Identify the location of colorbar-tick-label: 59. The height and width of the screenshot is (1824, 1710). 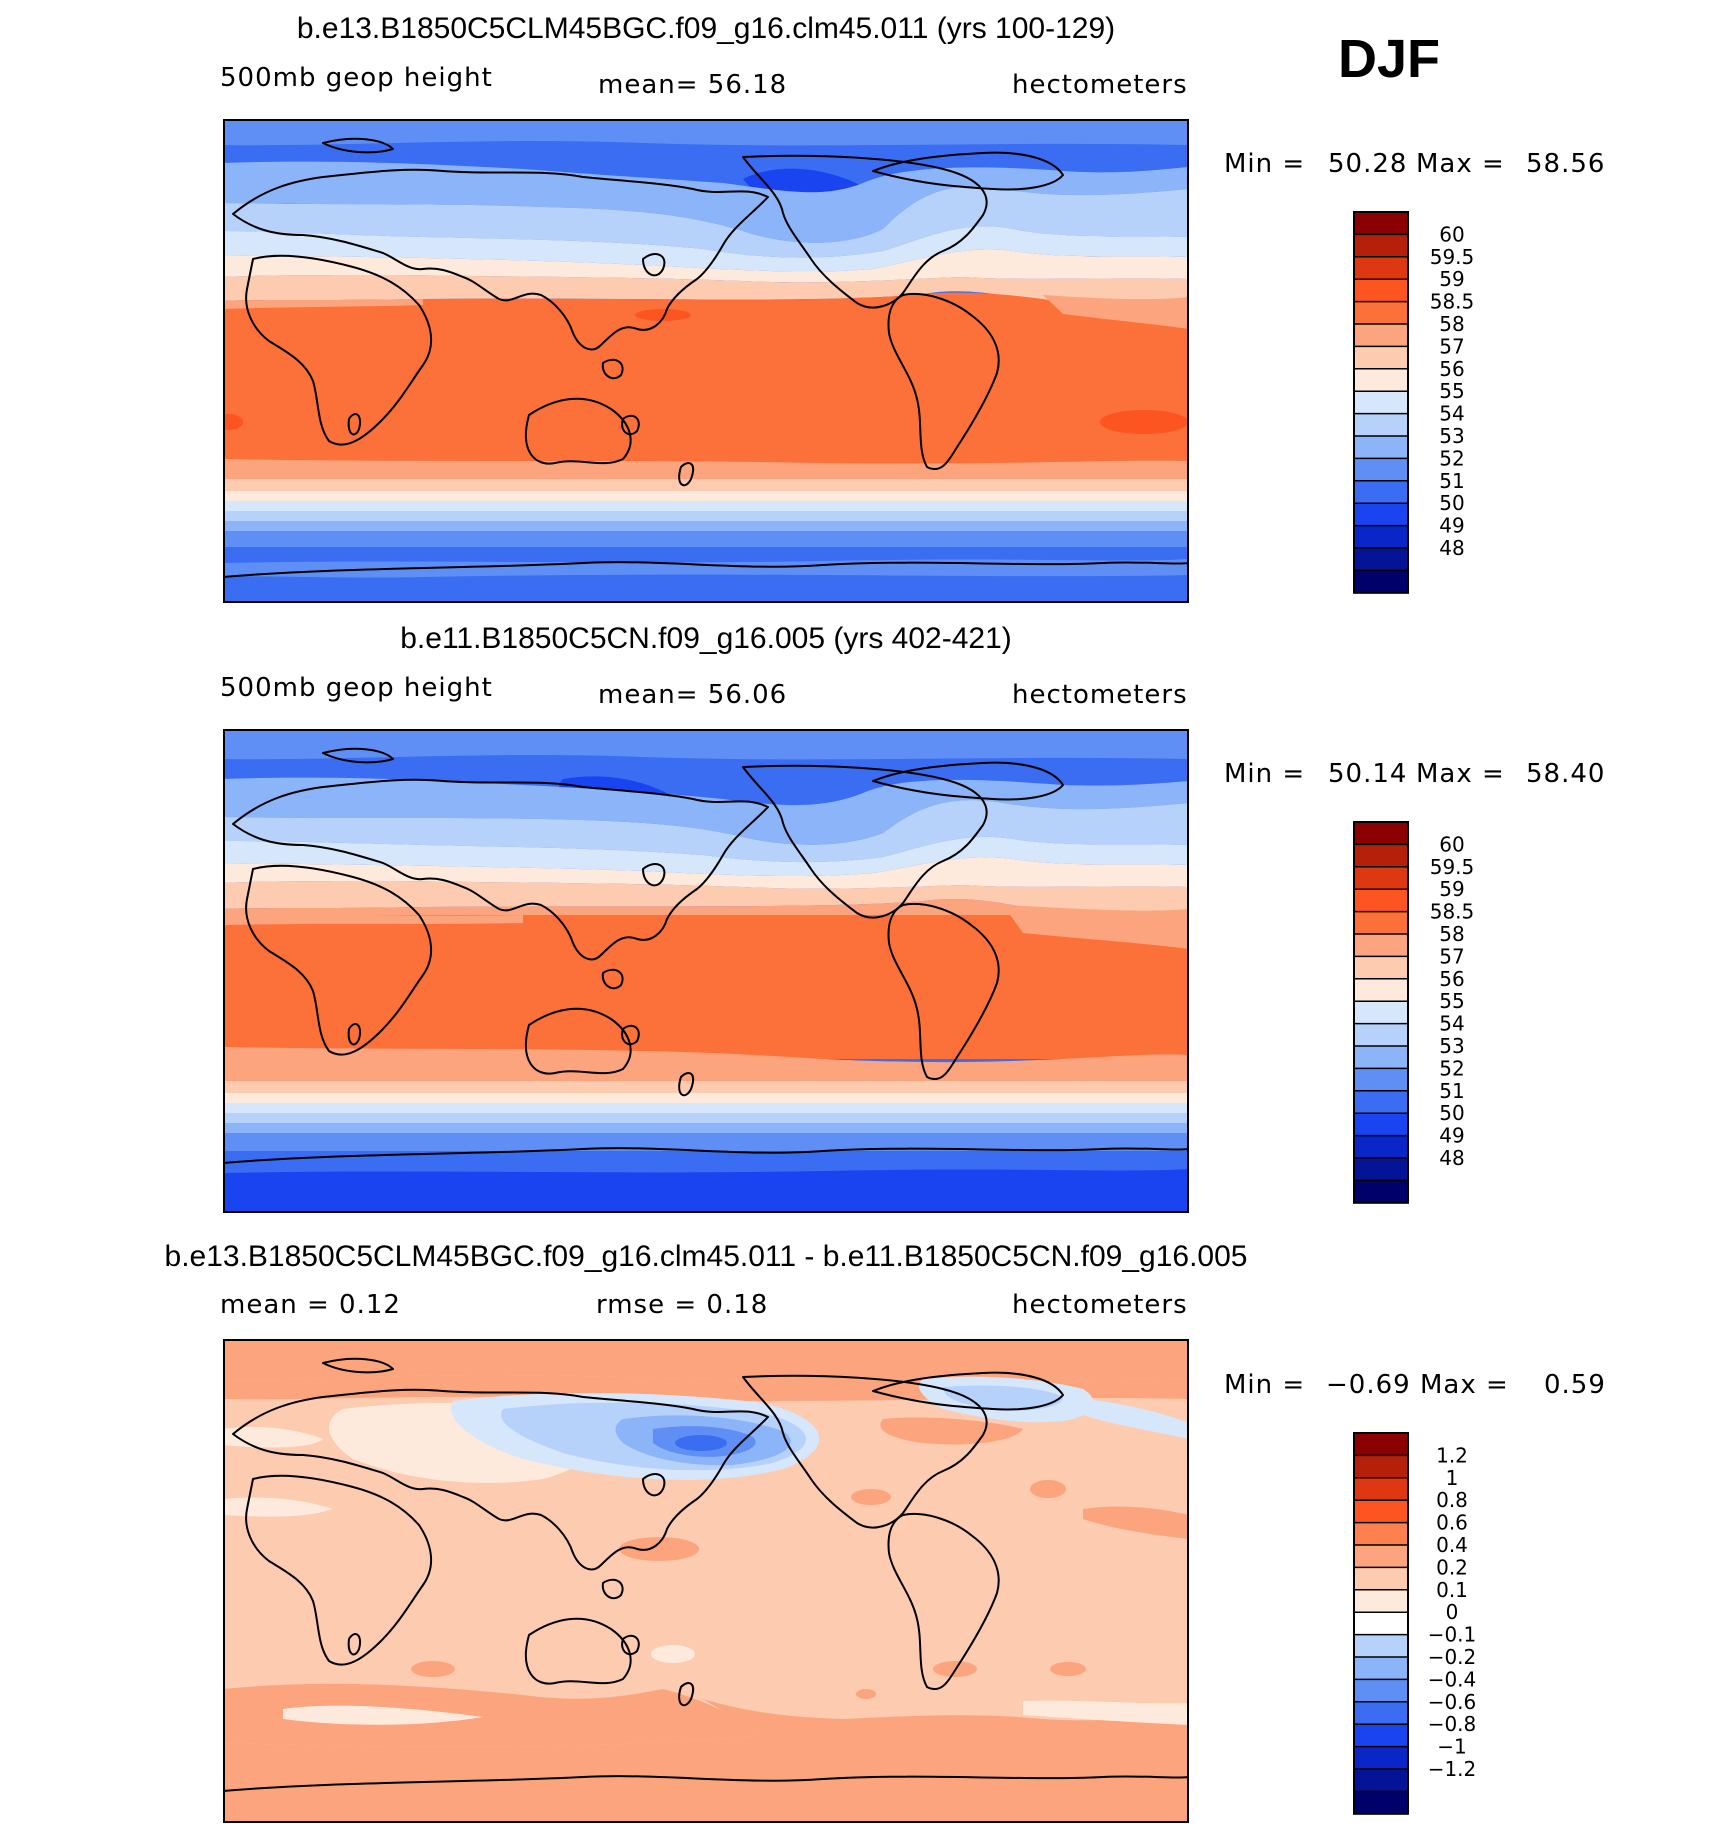
(1451, 279).